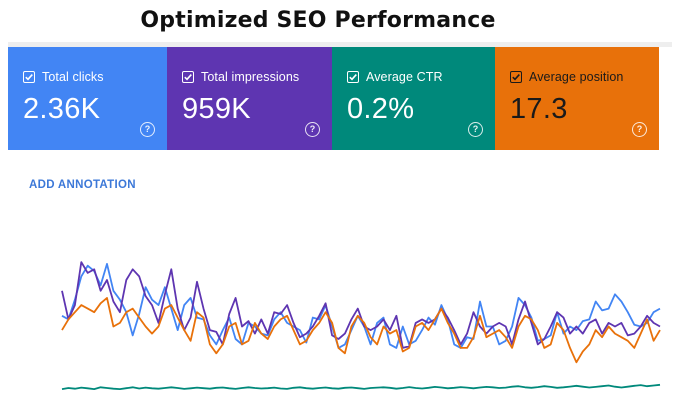 The width and height of the screenshot is (680, 409). What do you see at coordinates (361, 387) in the screenshot?
I see `series-line-average-ctr` at bounding box center [361, 387].